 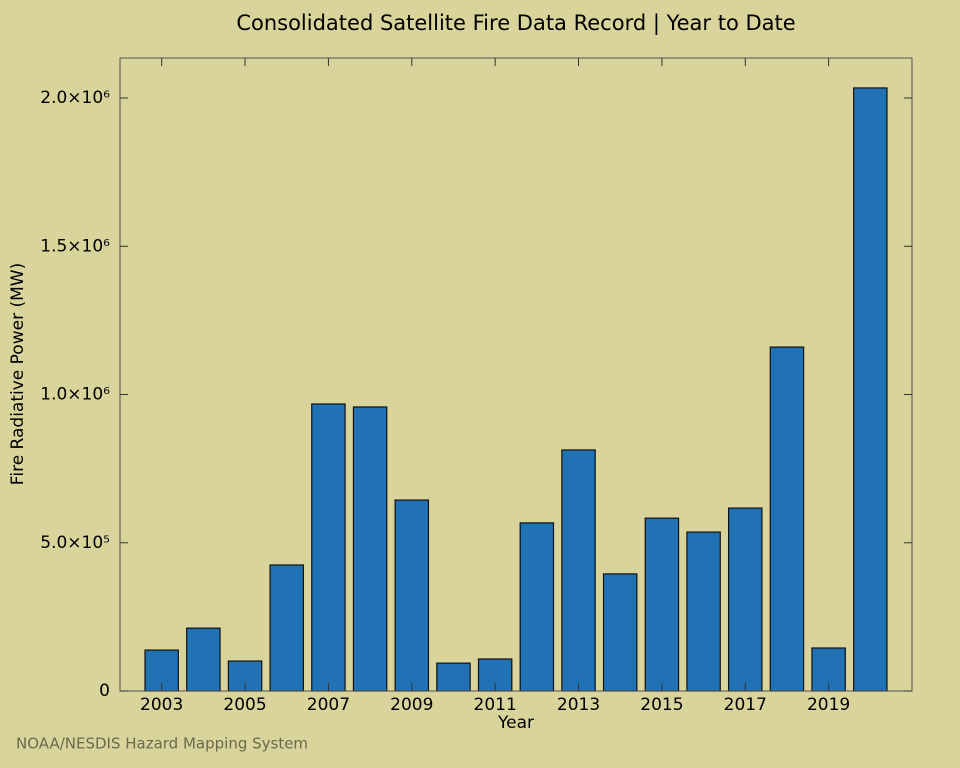 What do you see at coordinates (578, 705) in the screenshot?
I see `x-tick-label: 2013` at bounding box center [578, 705].